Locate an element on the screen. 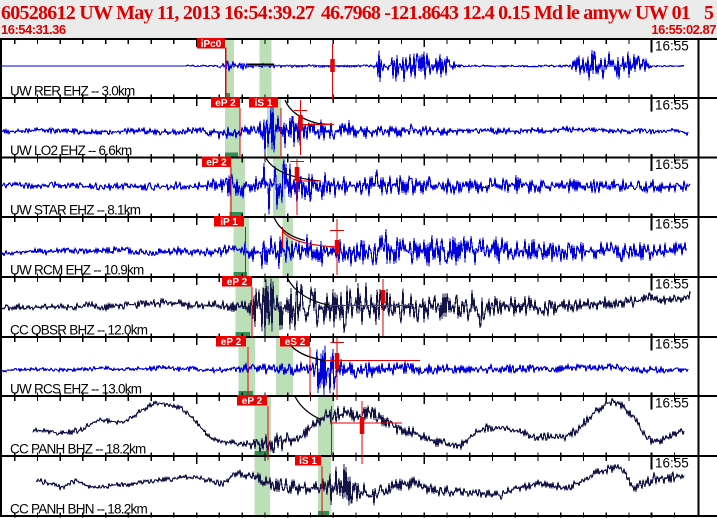 The image size is (717, 518). svg-text: UW STAR EHZ -- 8.1km is located at coordinates (75, 210).